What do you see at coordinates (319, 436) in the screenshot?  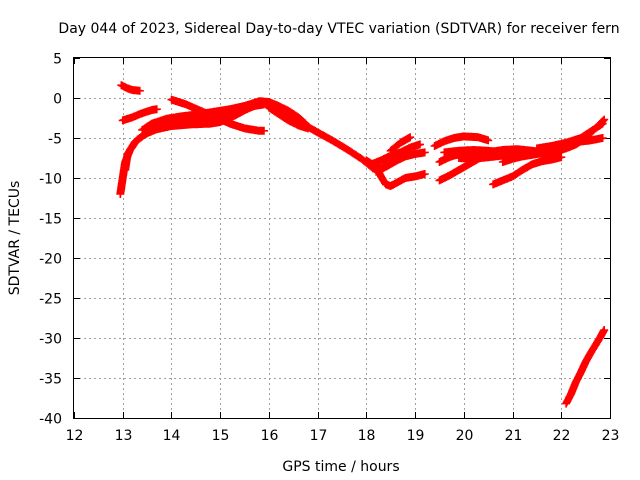 I see `x-tick-label: 17` at bounding box center [319, 436].